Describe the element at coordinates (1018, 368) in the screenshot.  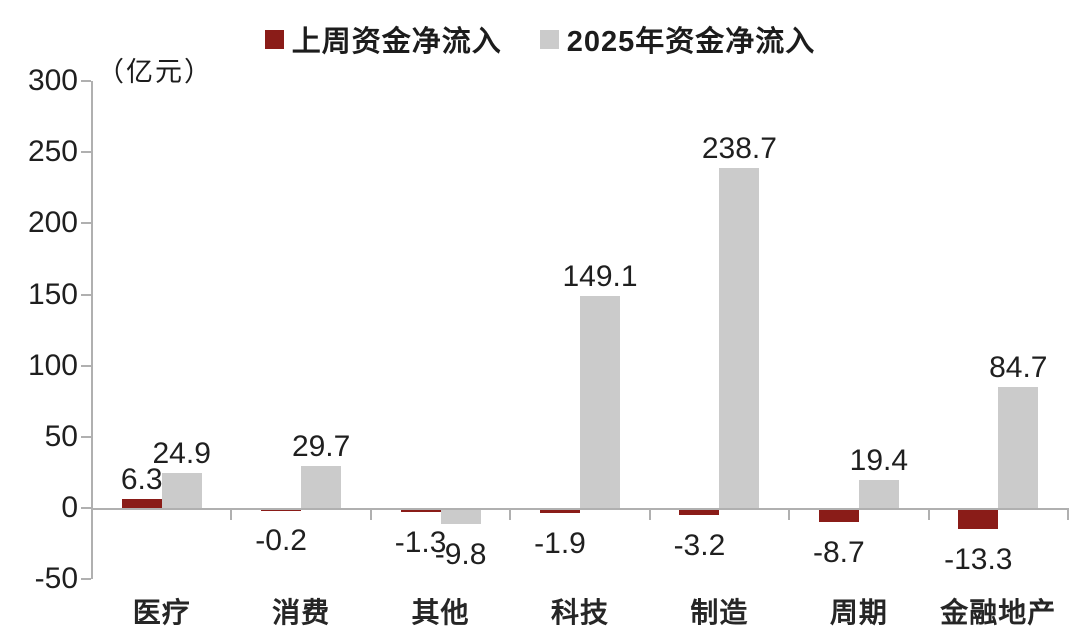
I see `bar-value-label: 84.7` at that location.